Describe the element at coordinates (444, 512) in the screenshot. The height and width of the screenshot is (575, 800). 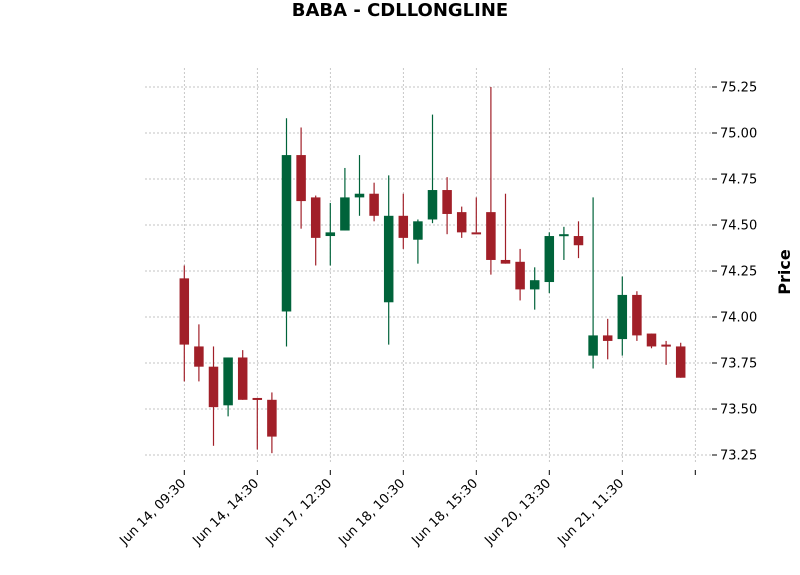
I see `x-tick-label: Jun 18, 15:30` at that location.